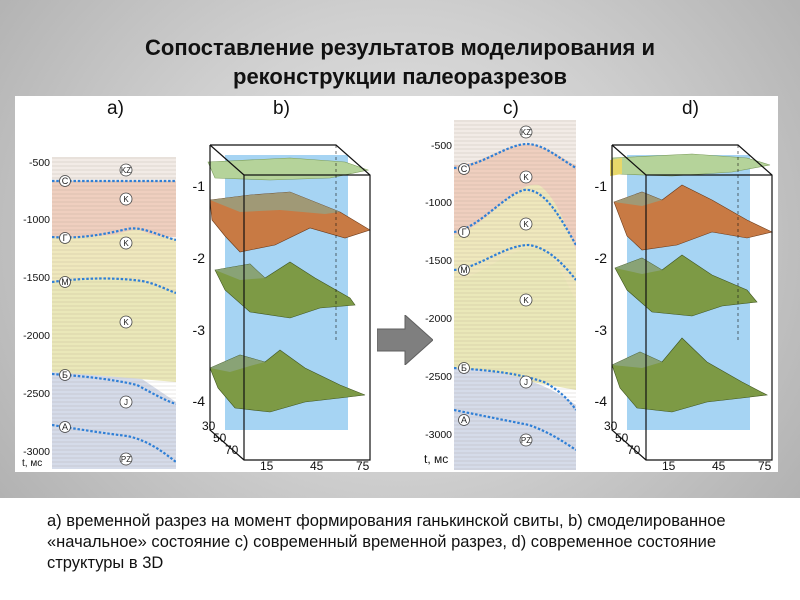 The width and height of the screenshot is (800, 600). What do you see at coordinates (515, 295) in the screenshot?
I see `seismic-section-c: С Г М Б А KZ K K K J PZ` at bounding box center [515, 295].